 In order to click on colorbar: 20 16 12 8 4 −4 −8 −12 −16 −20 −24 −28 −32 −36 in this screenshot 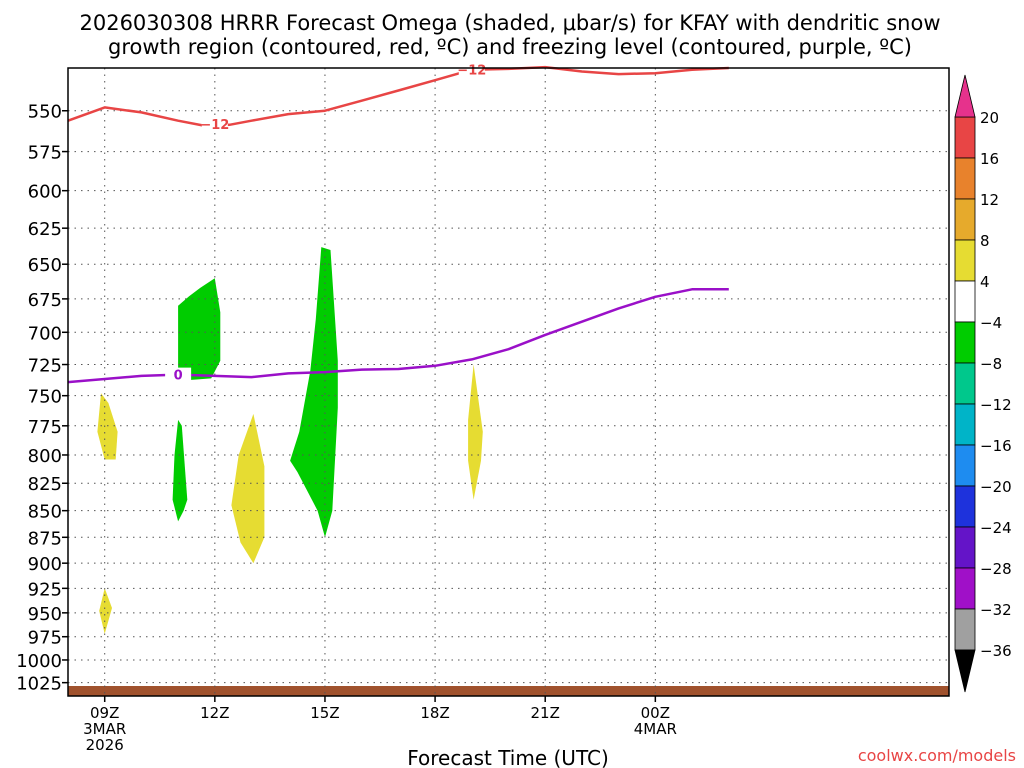, I will do `click(983, 383)`.